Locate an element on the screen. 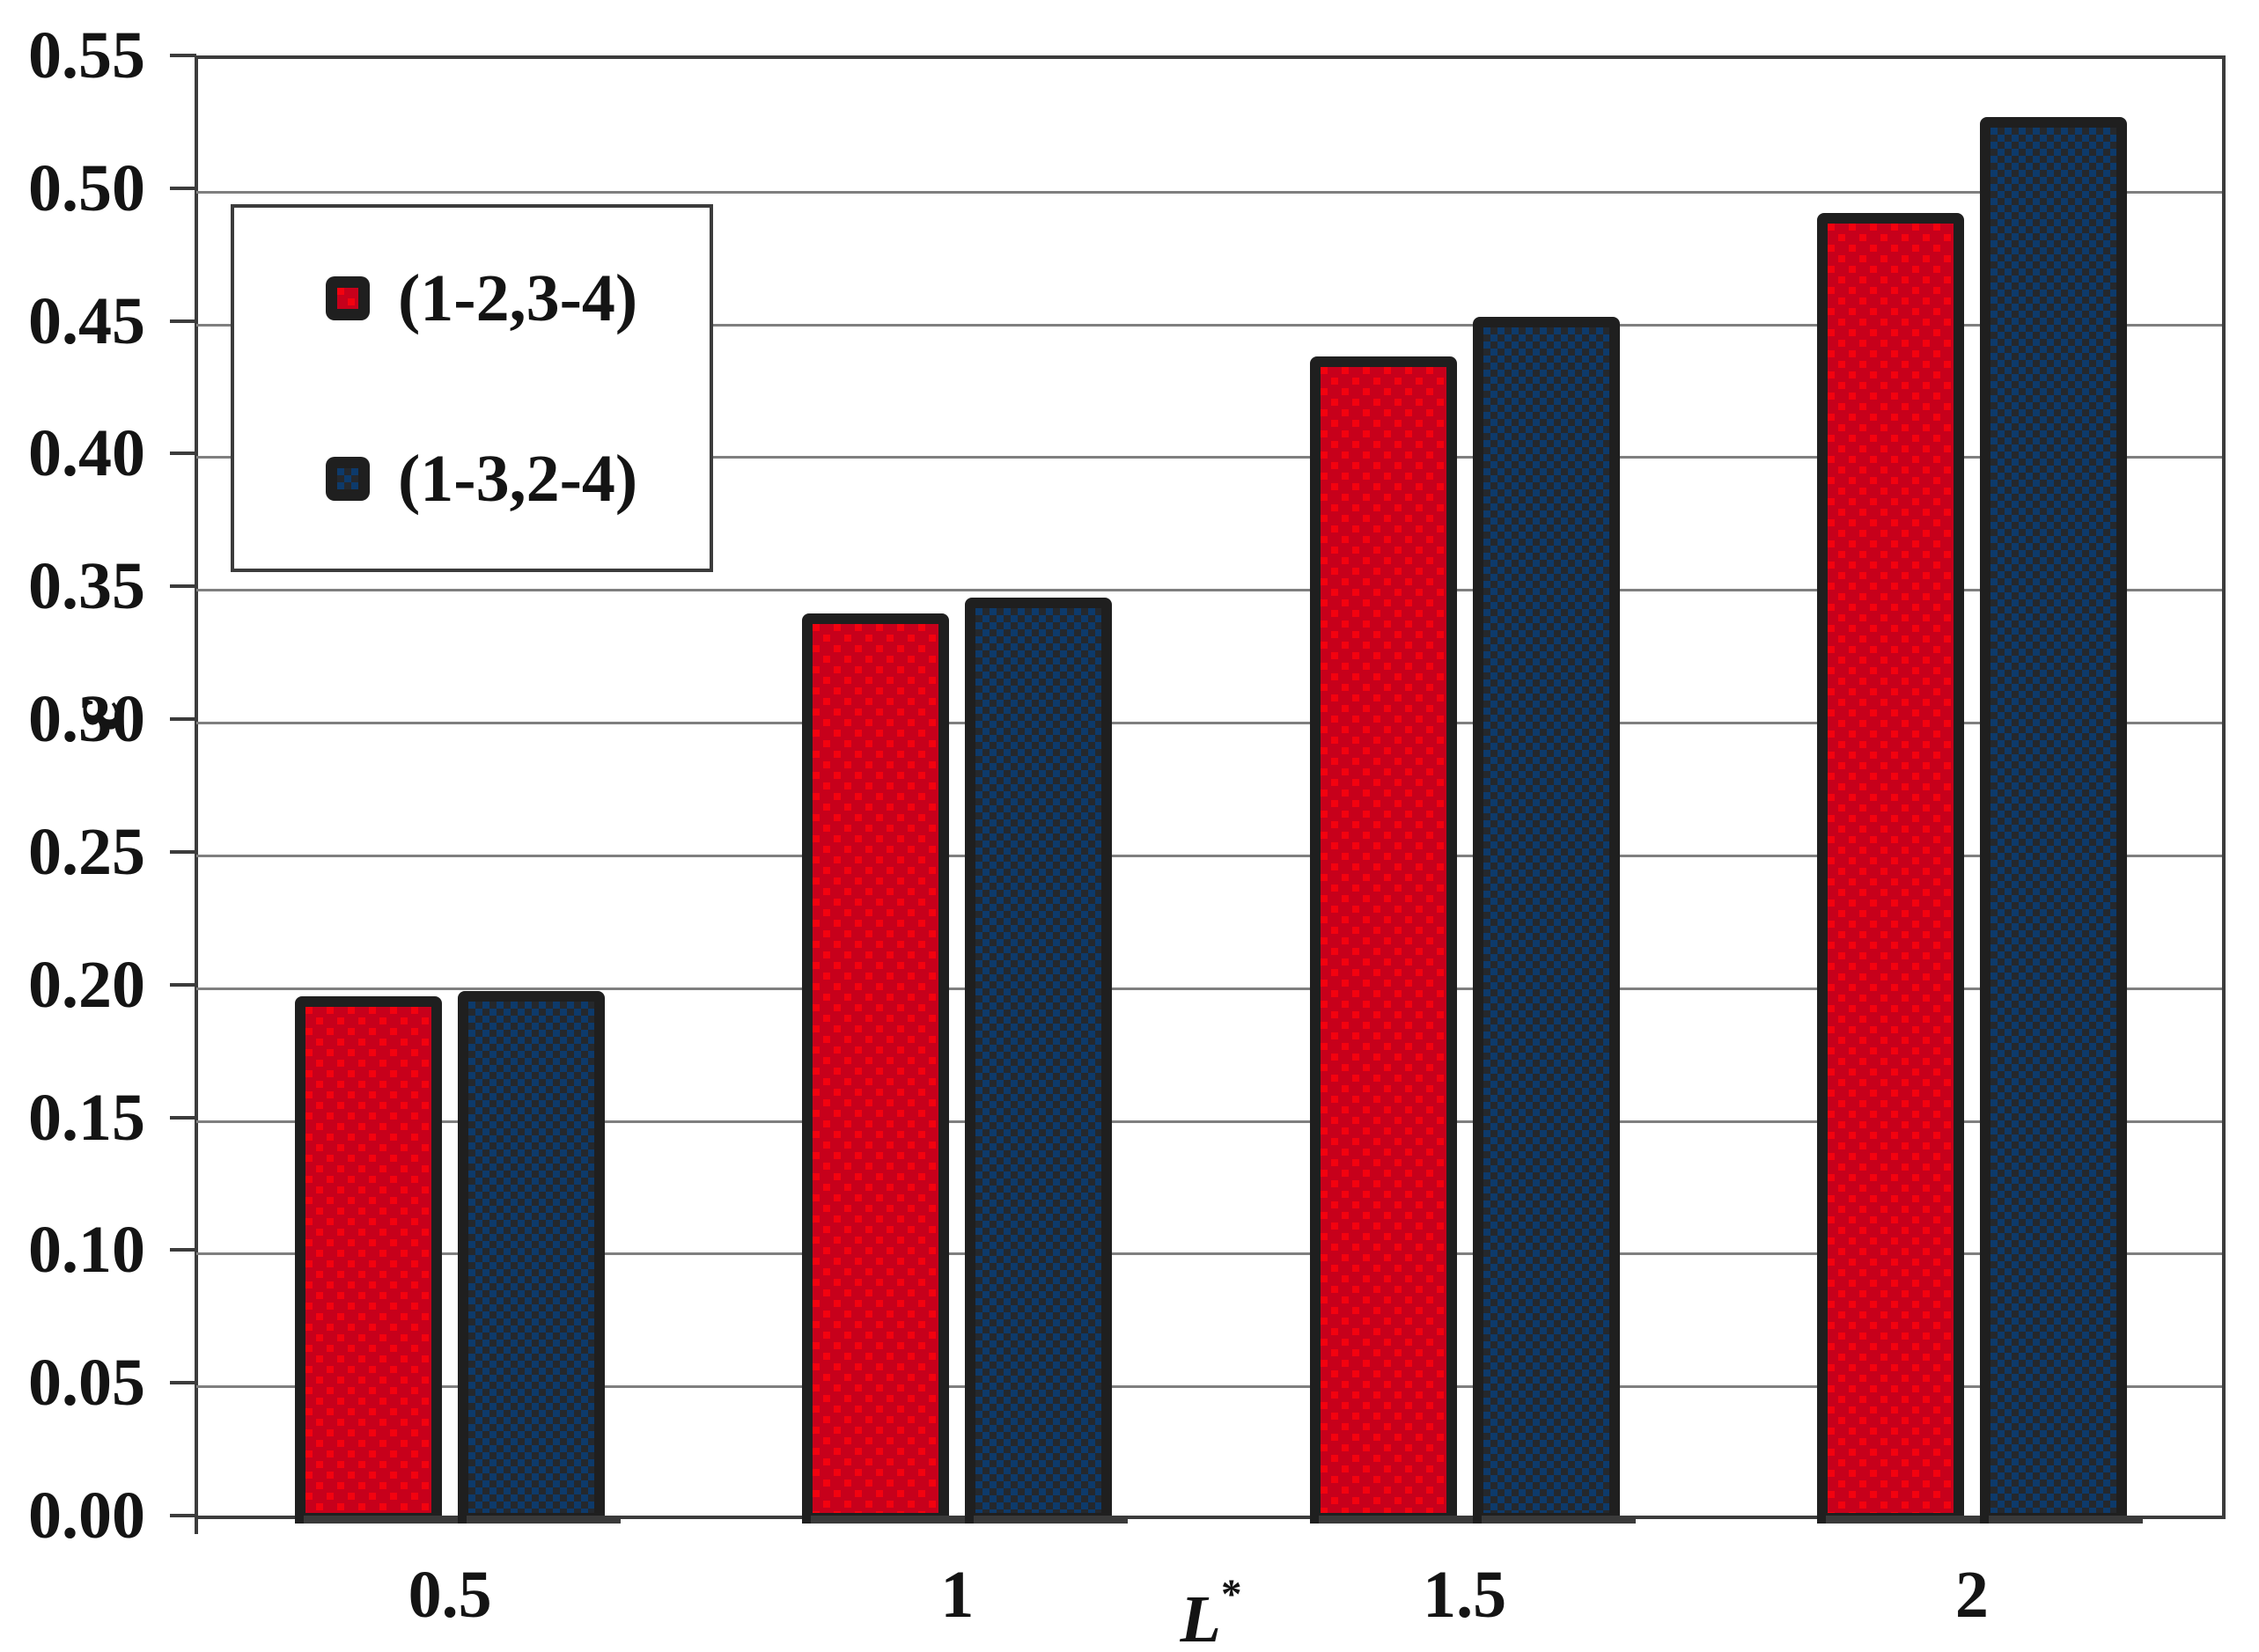 This screenshot has width=2259, height=1652. x-axis-title: L* is located at coordinates (1211, 1601).